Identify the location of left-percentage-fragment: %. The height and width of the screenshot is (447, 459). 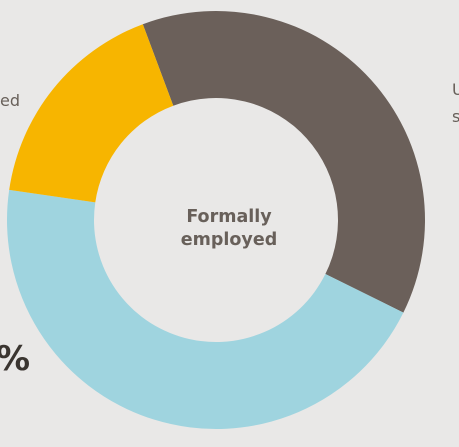
(15, 359).